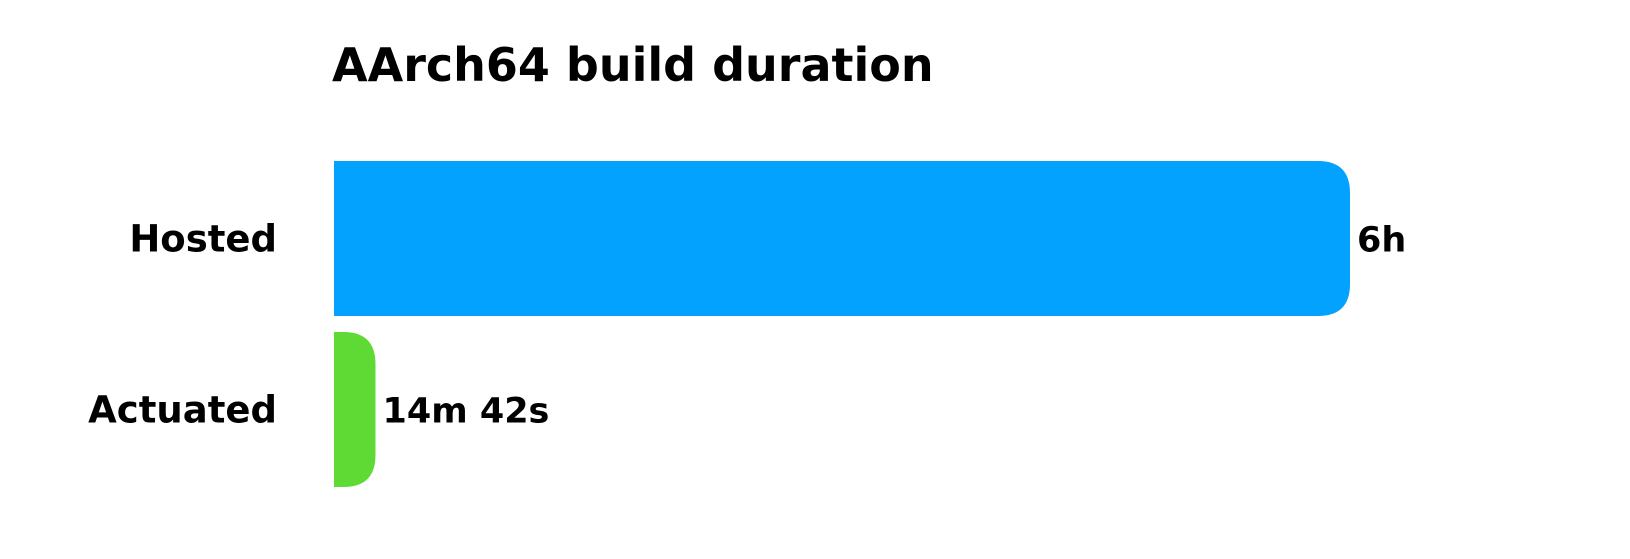 Image resolution: width=1630 pixels, height=559 pixels. I want to click on category-labels: Hosted Actuated, so click(182, 325).